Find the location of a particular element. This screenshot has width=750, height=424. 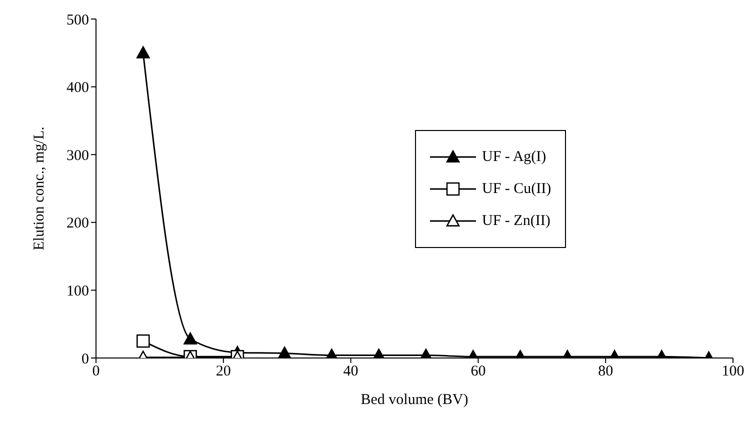

y-axis-title: Elution conc., mg/L. is located at coordinates (39, 188).